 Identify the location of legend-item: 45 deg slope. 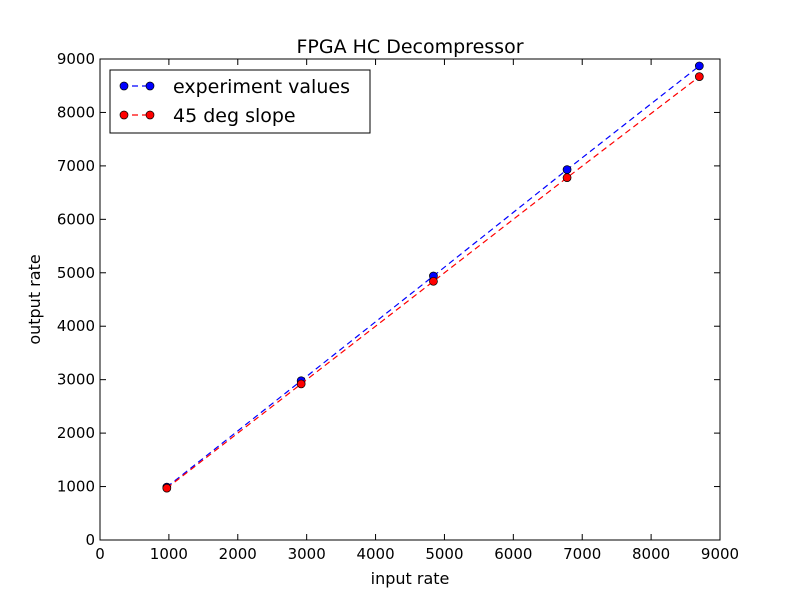
(207, 116).